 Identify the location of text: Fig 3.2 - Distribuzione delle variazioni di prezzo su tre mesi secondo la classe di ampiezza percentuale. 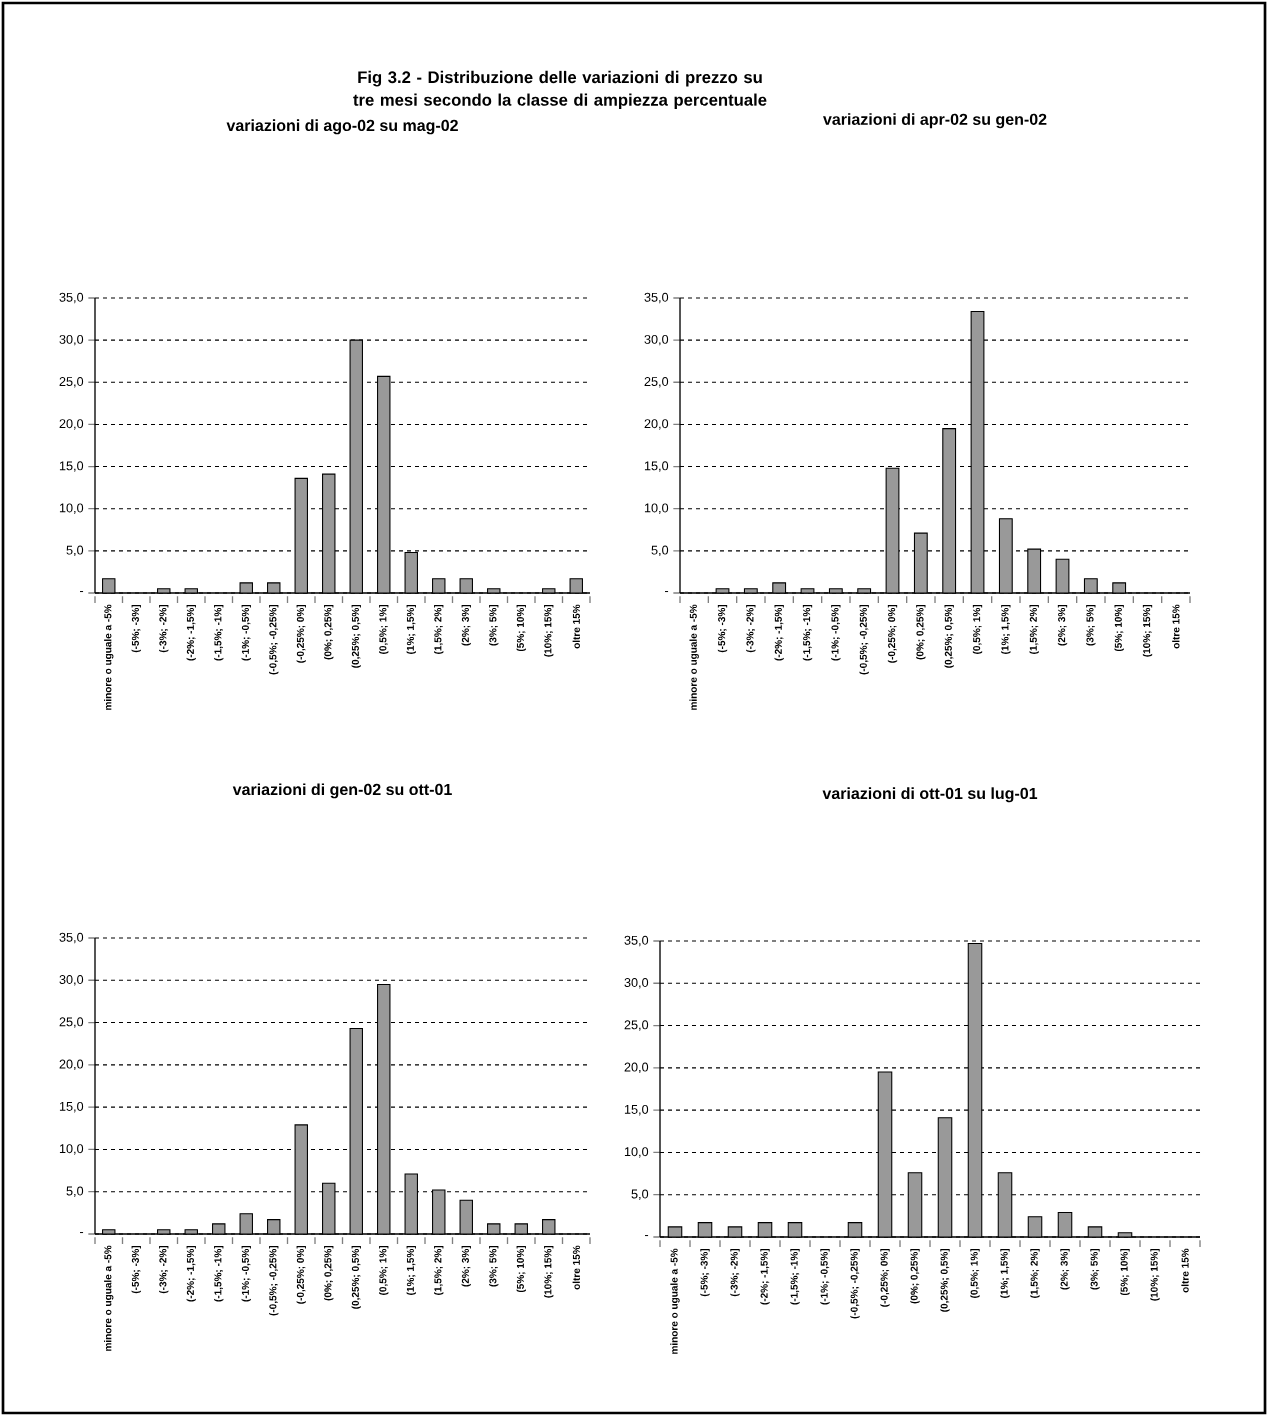
(560, 90).